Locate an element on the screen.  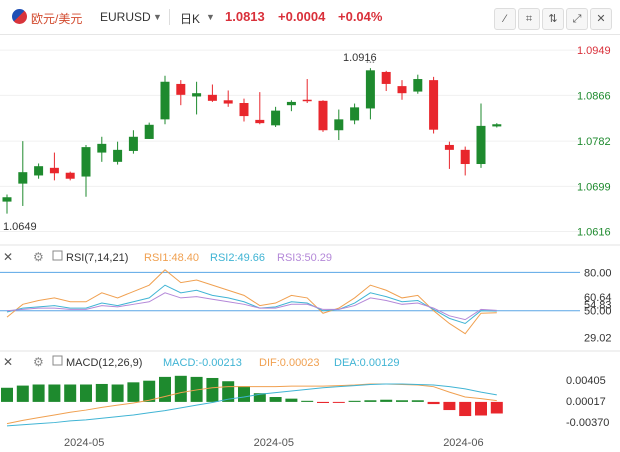
interval-dropdown-icon: ▼ is located at coordinates (210, 17).